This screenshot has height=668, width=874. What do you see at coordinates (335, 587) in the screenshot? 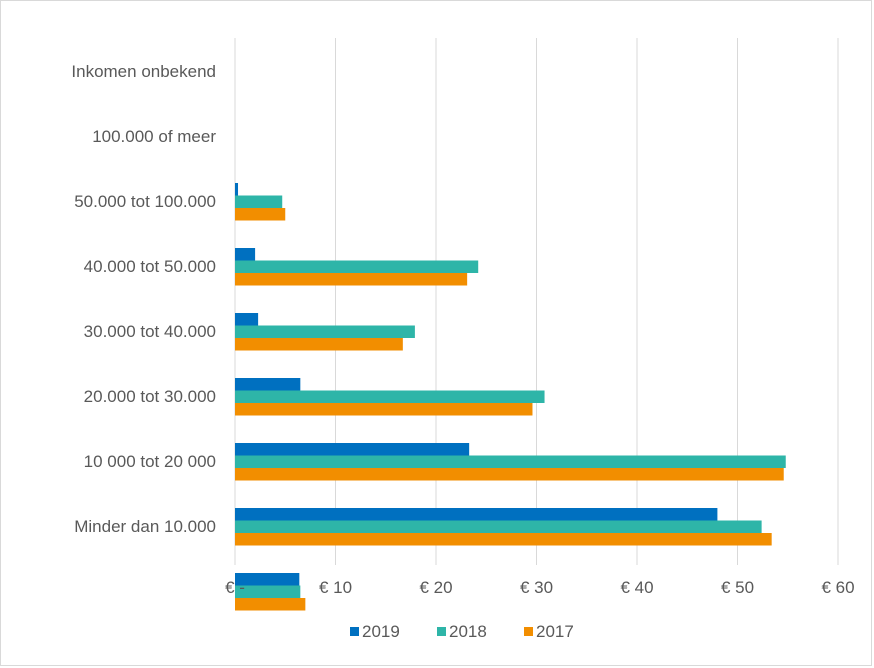
I see `x-tick-label: € 10` at bounding box center [335, 587].